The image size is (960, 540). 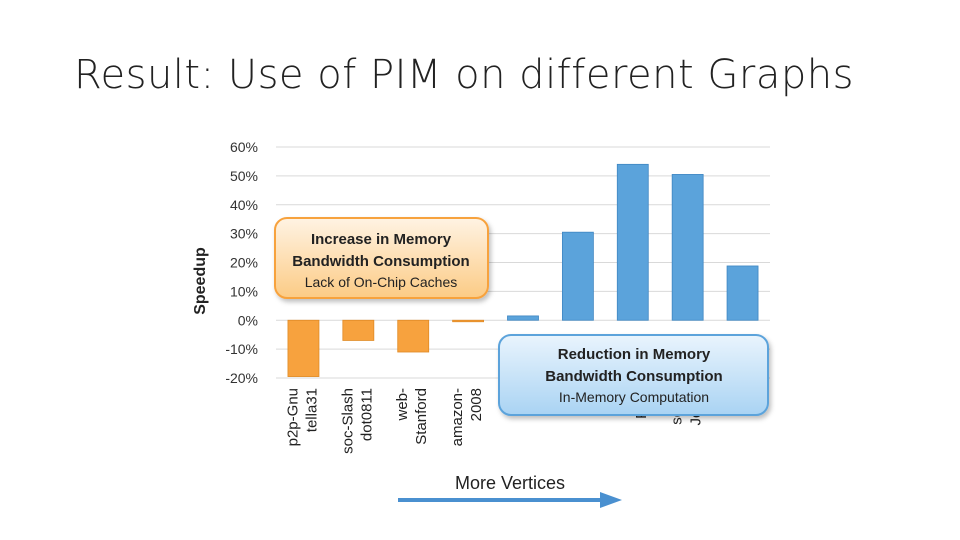 What do you see at coordinates (244, 291) in the screenshot?
I see `y-tick-label: 10%` at bounding box center [244, 291].